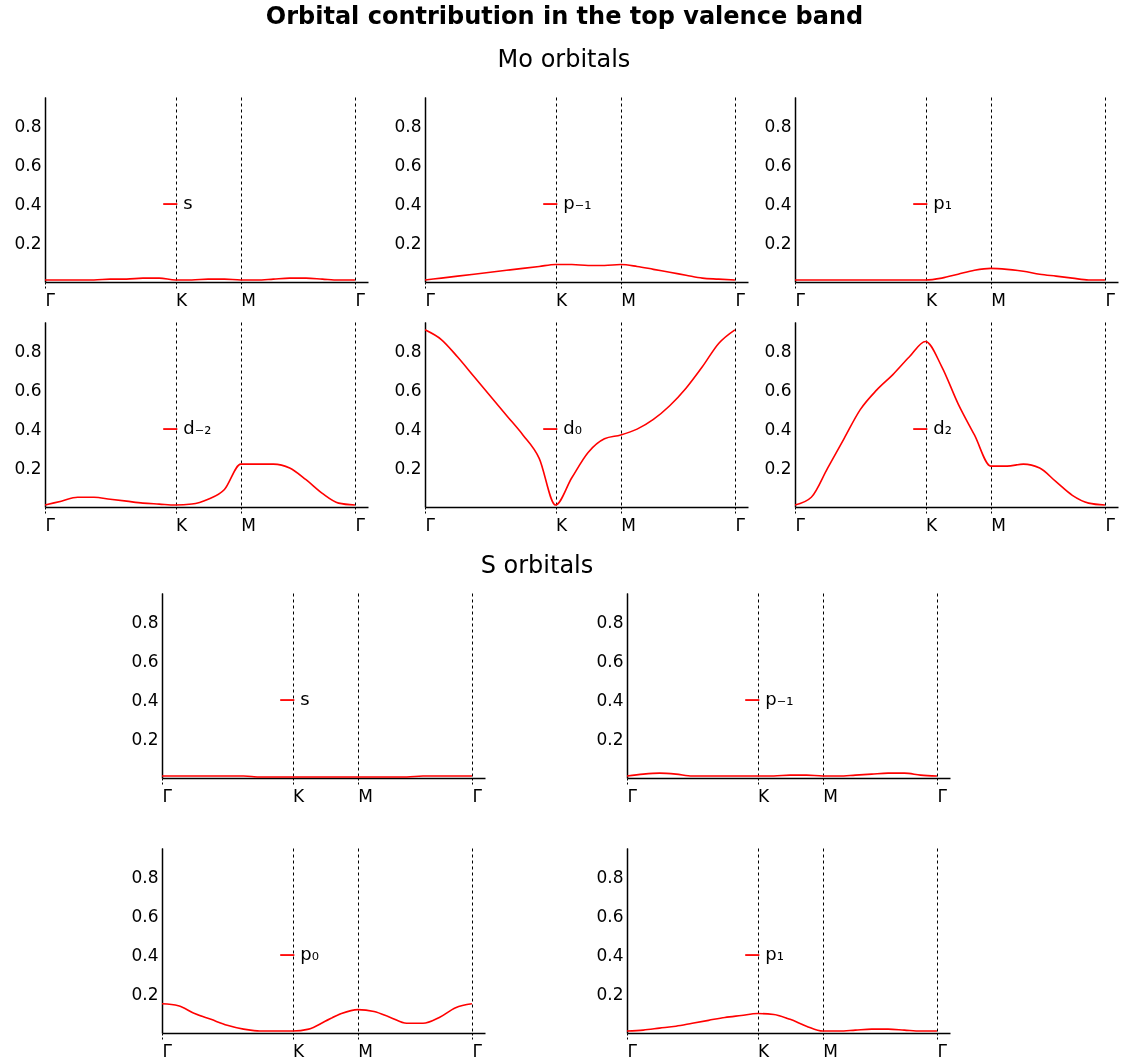 The height and width of the screenshot is (1057, 1129). Describe the element at coordinates (572, 428) in the screenshot. I see `legend-label: d₀` at that location.